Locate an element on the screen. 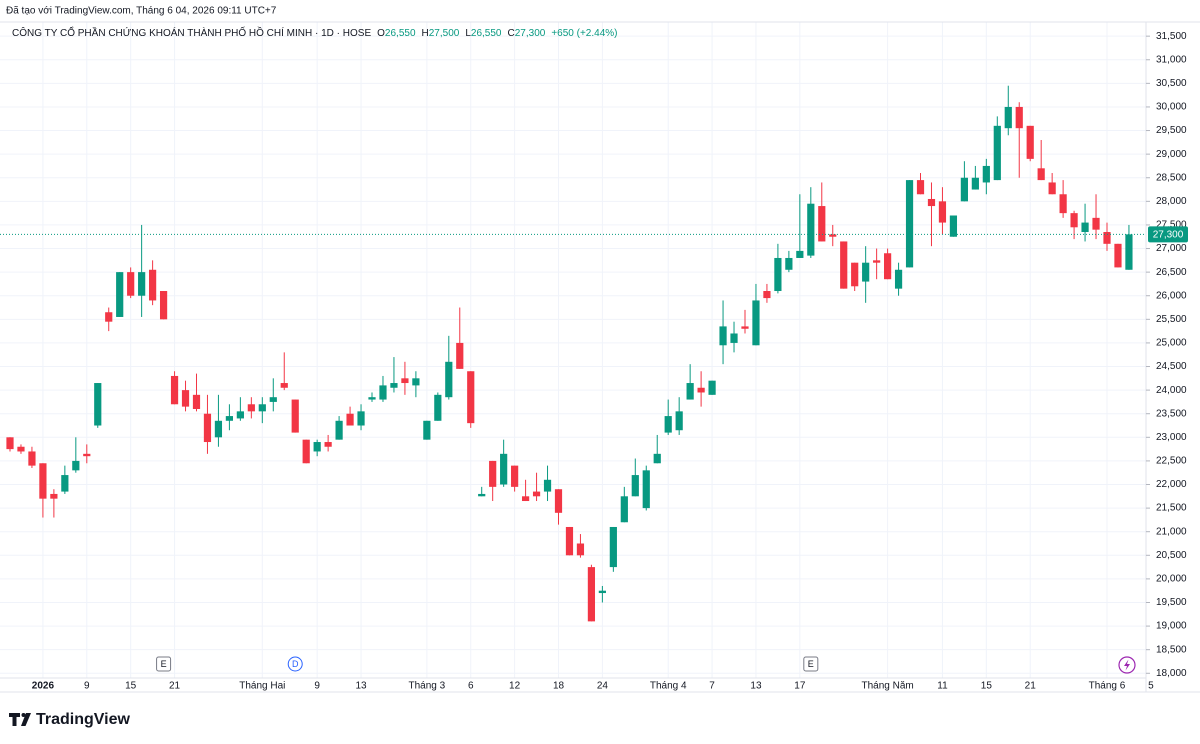 The height and width of the screenshot is (744, 1200). x-tick-label: 24 is located at coordinates (603, 686).